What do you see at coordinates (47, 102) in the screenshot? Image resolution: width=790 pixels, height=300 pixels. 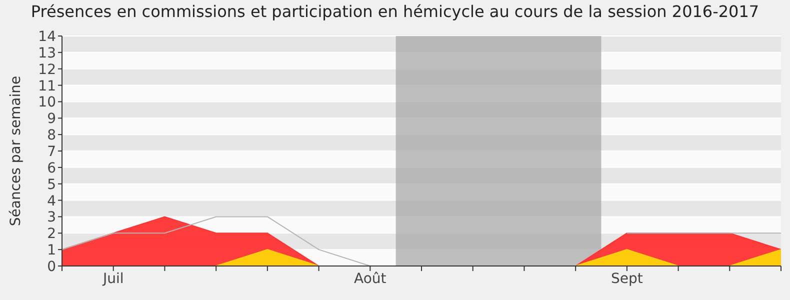 I see `y-tick-label: 10` at bounding box center [47, 102].